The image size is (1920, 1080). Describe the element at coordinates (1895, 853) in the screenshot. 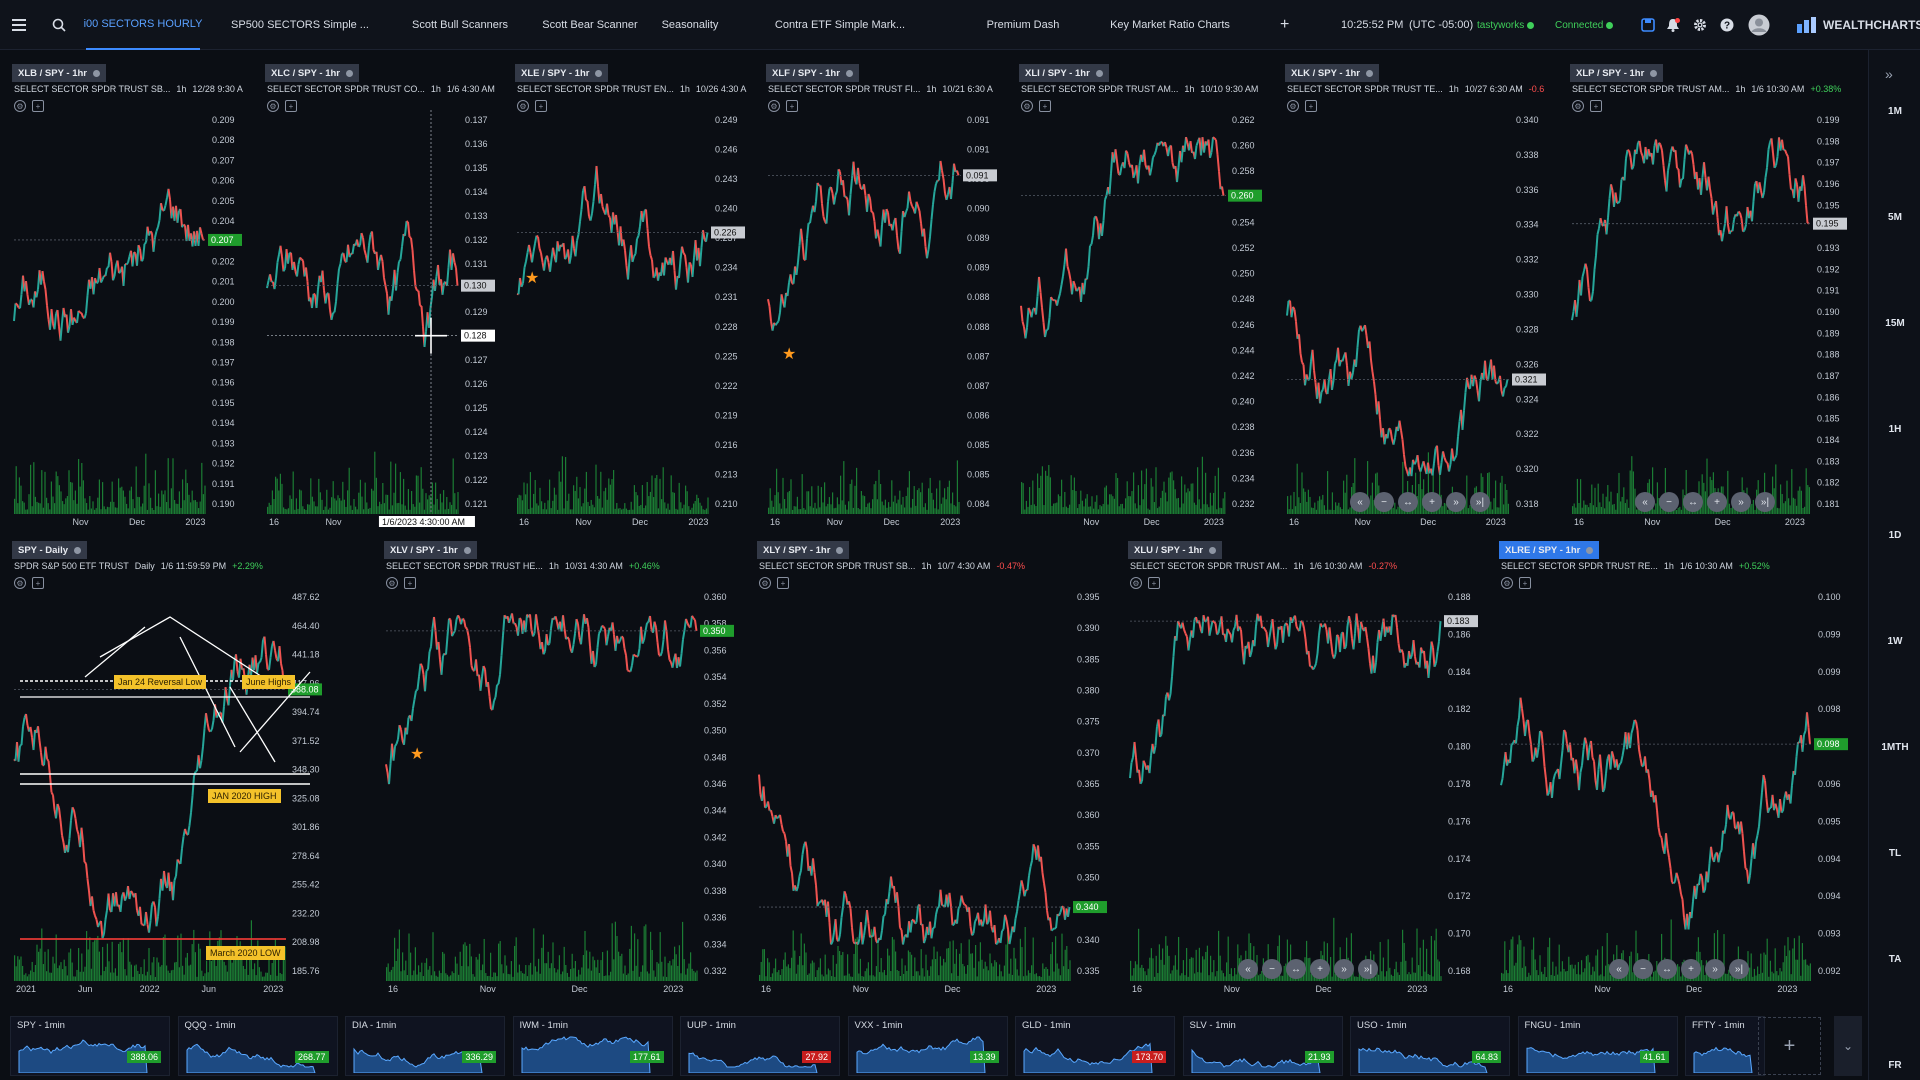

I see `timeframe-tl: TL` at that location.